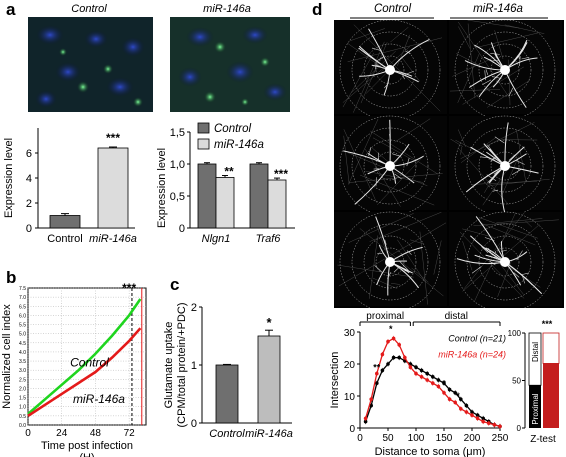 This screenshot has width=566, height=457. Describe the element at coordinates (129, 288) in the screenshot. I see `b-significance: ***` at that location.